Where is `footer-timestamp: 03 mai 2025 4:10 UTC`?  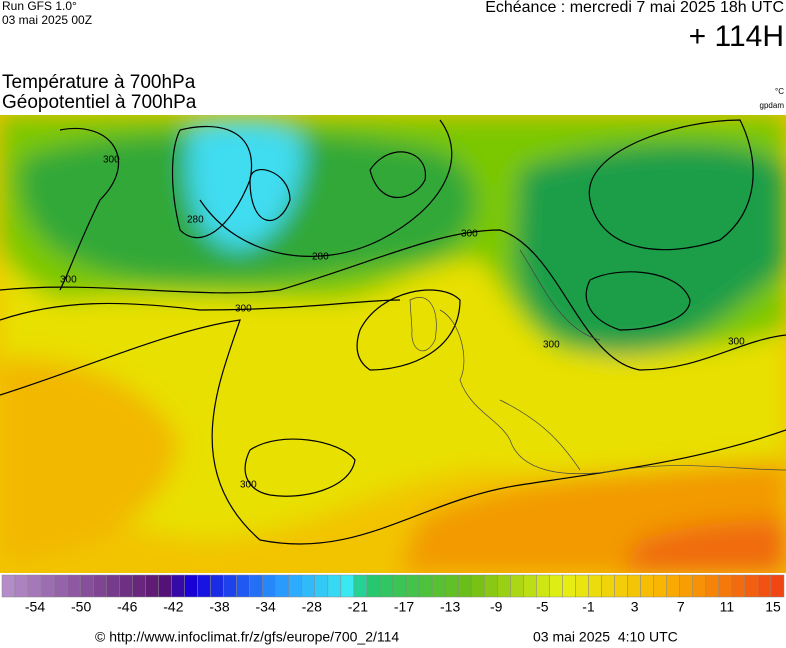 footer-timestamp: 03 mai 2025 4:10 UTC is located at coordinates (605, 637).